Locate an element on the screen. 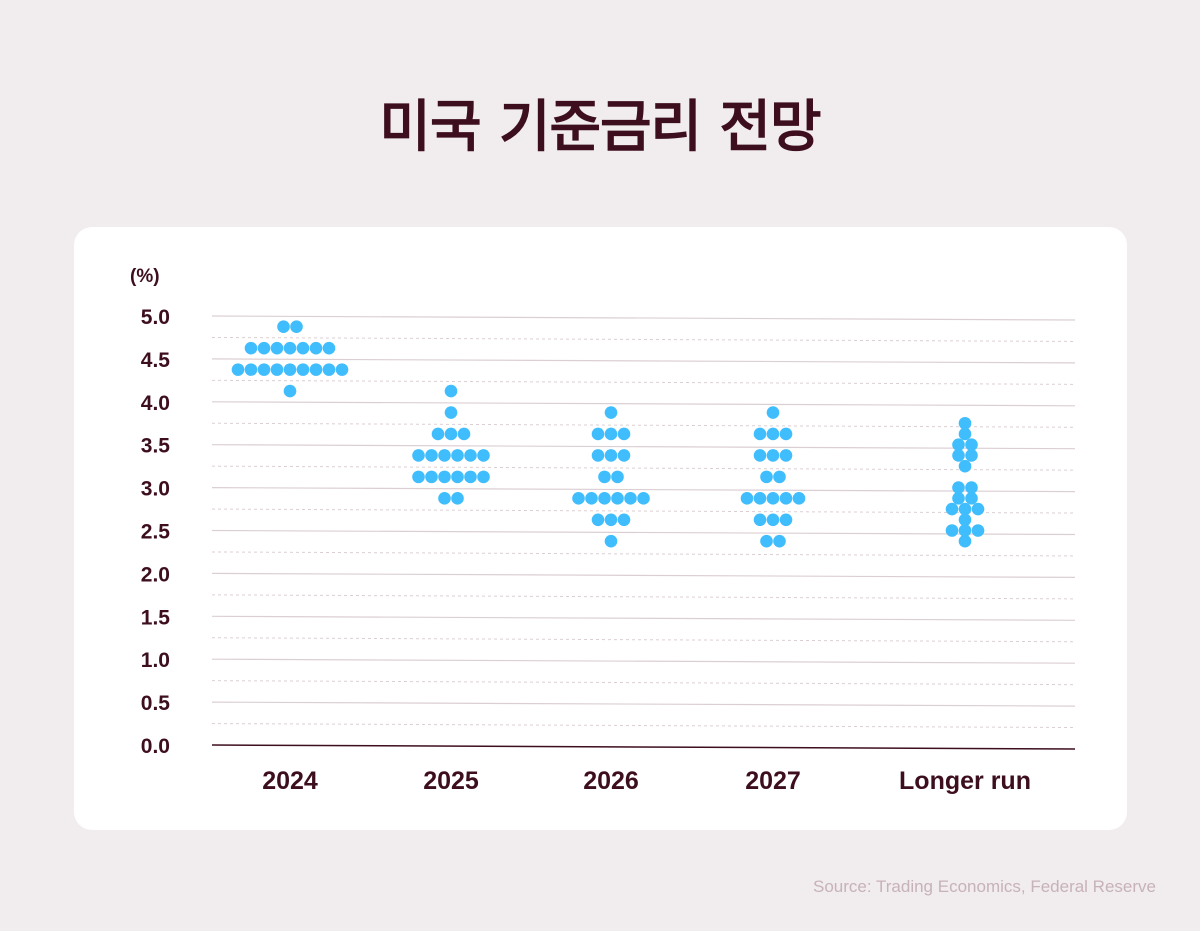  y-tick-label: 4.0 is located at coordinates (155, 403).